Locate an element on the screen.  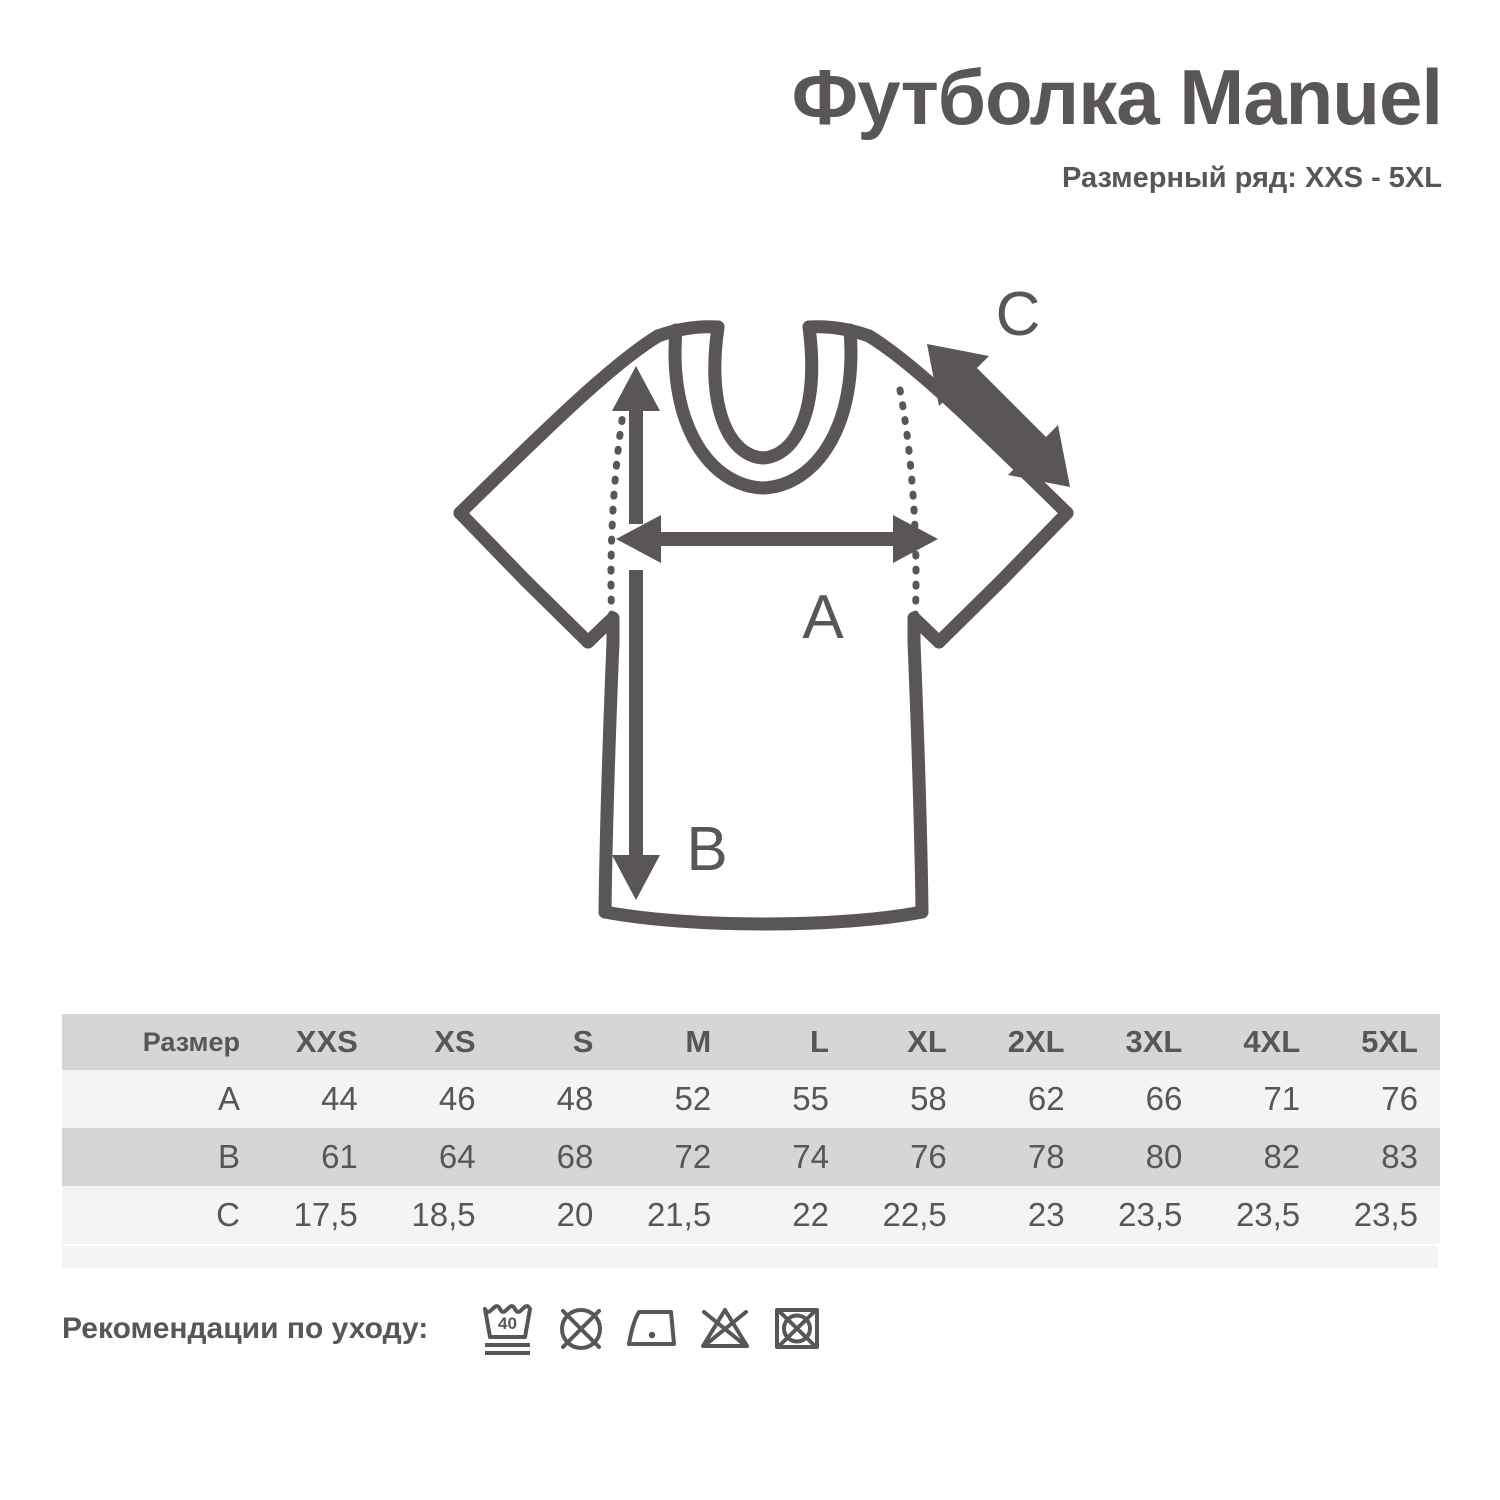
cell-c-s: 20 is located at coordinates (556, 1215).